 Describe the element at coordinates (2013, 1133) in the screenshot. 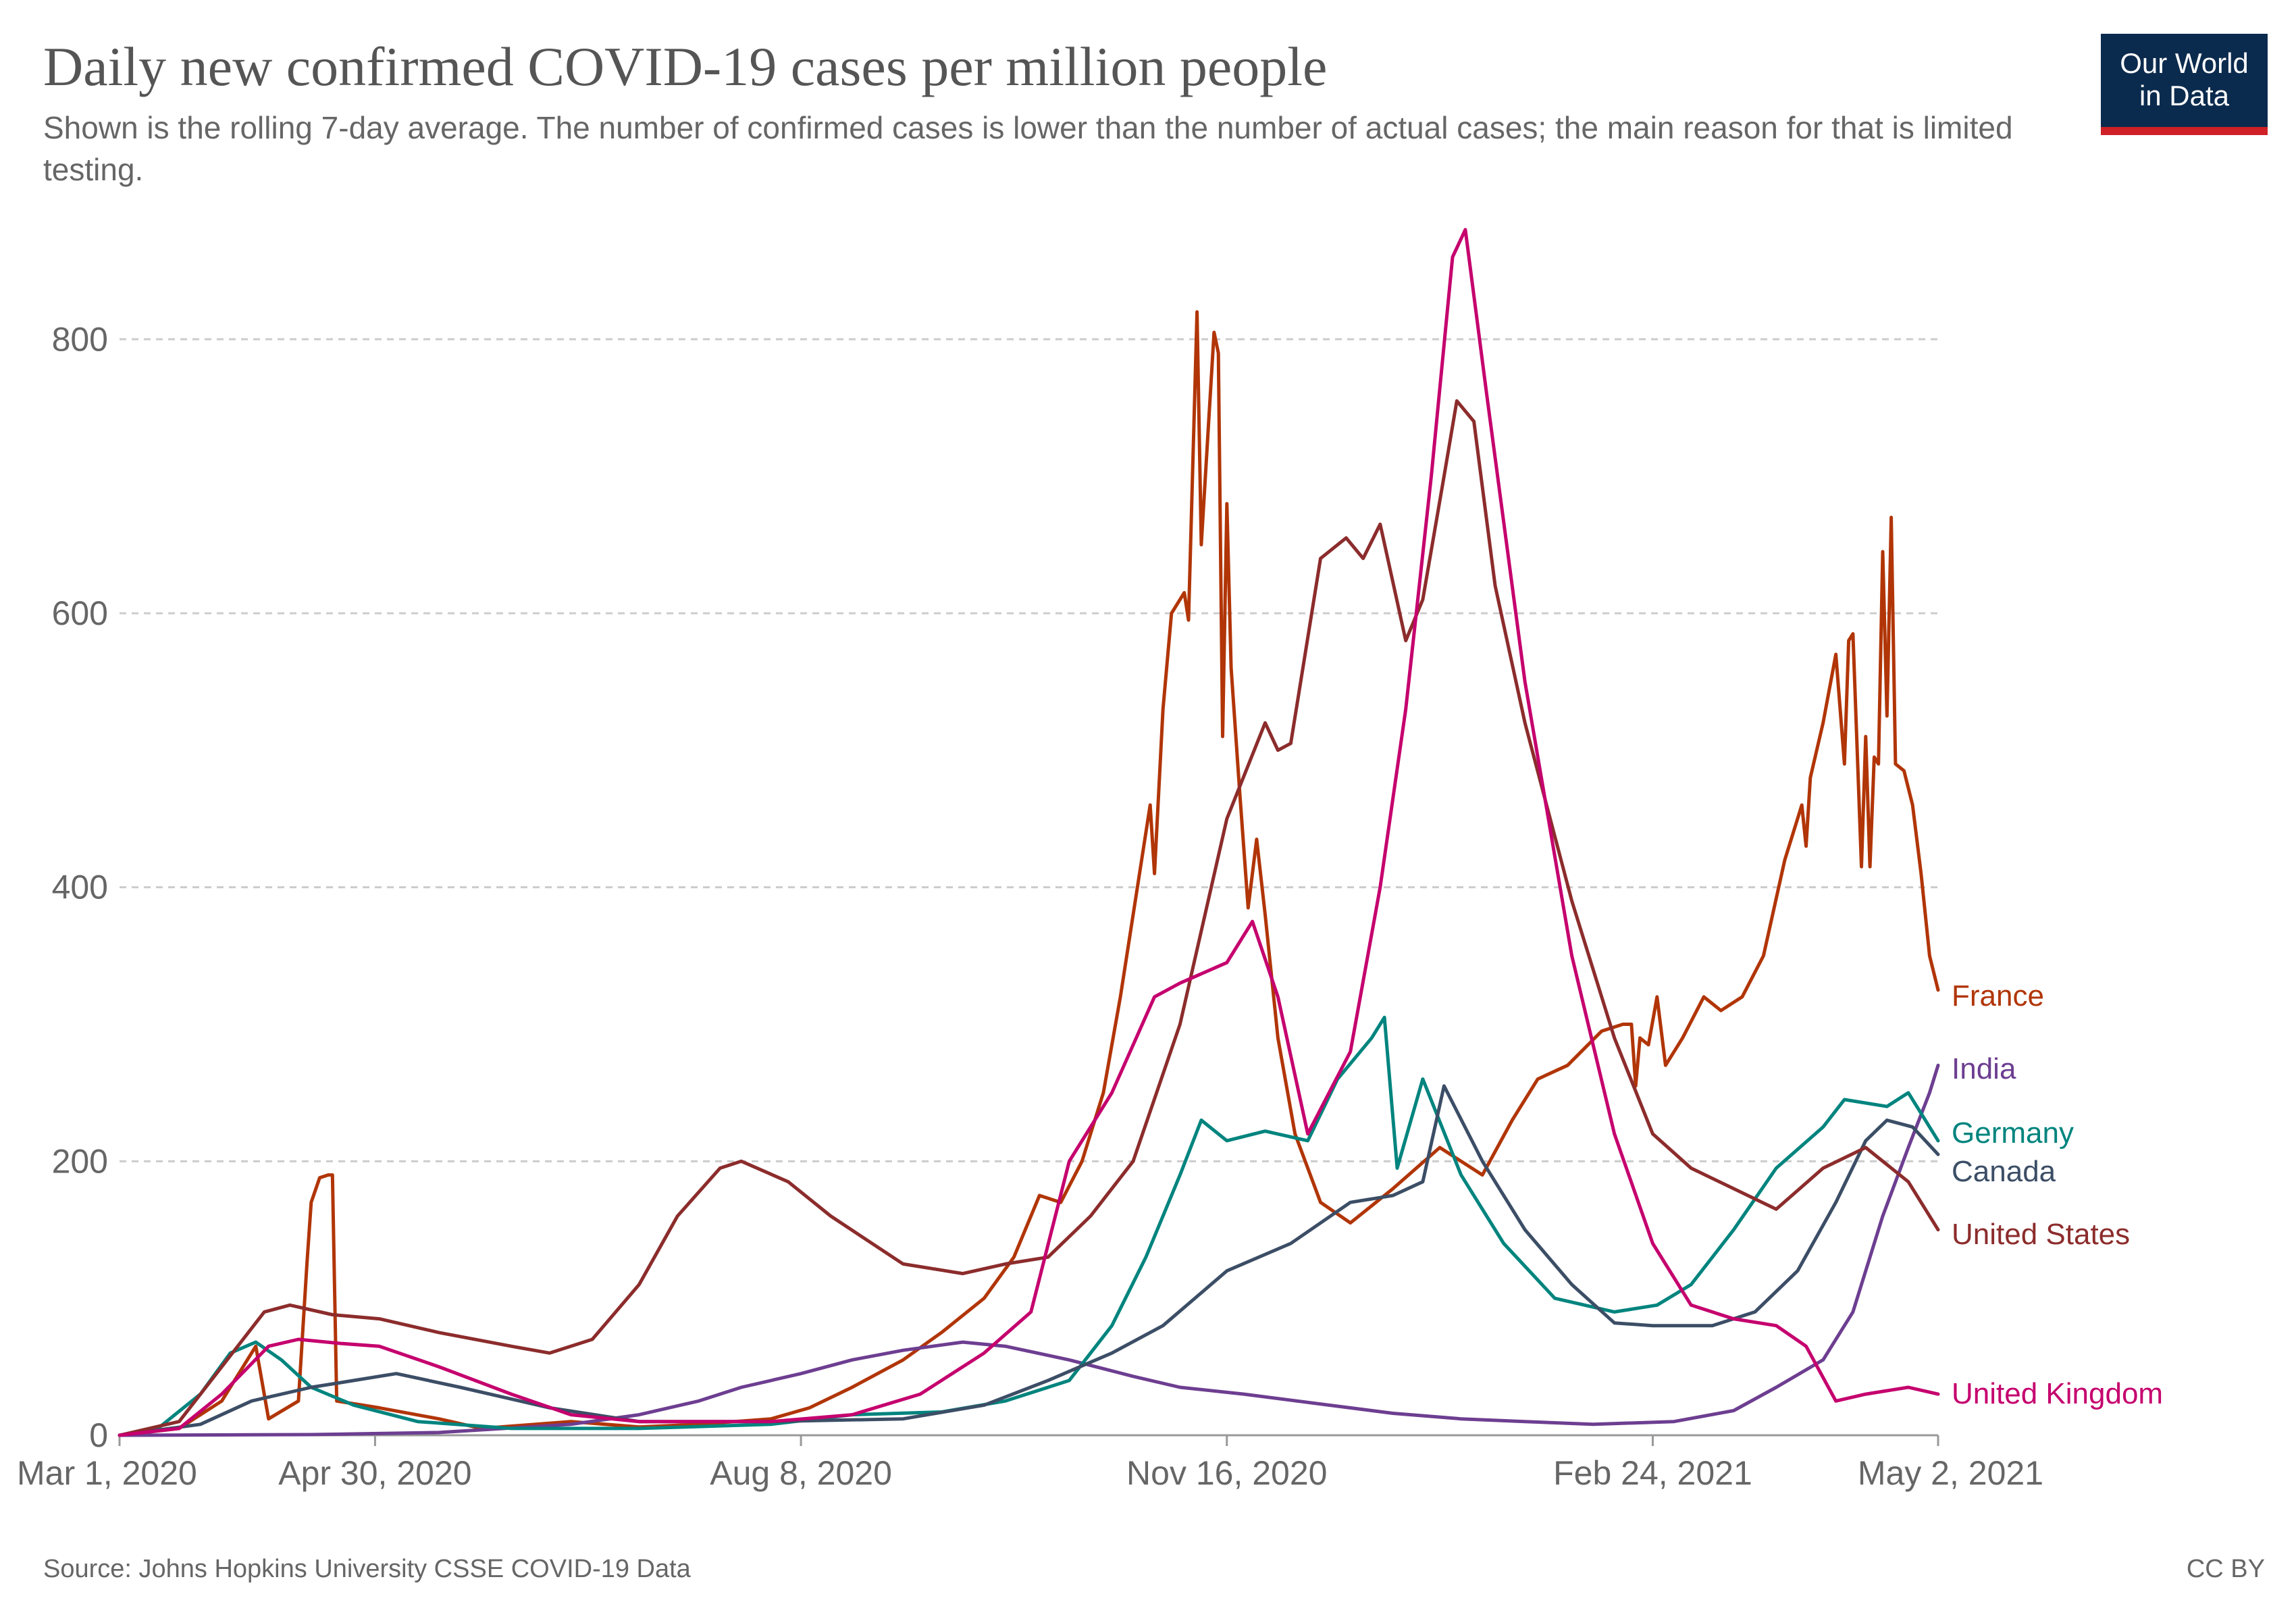

I see `series-label-germany: Germany` at that location.